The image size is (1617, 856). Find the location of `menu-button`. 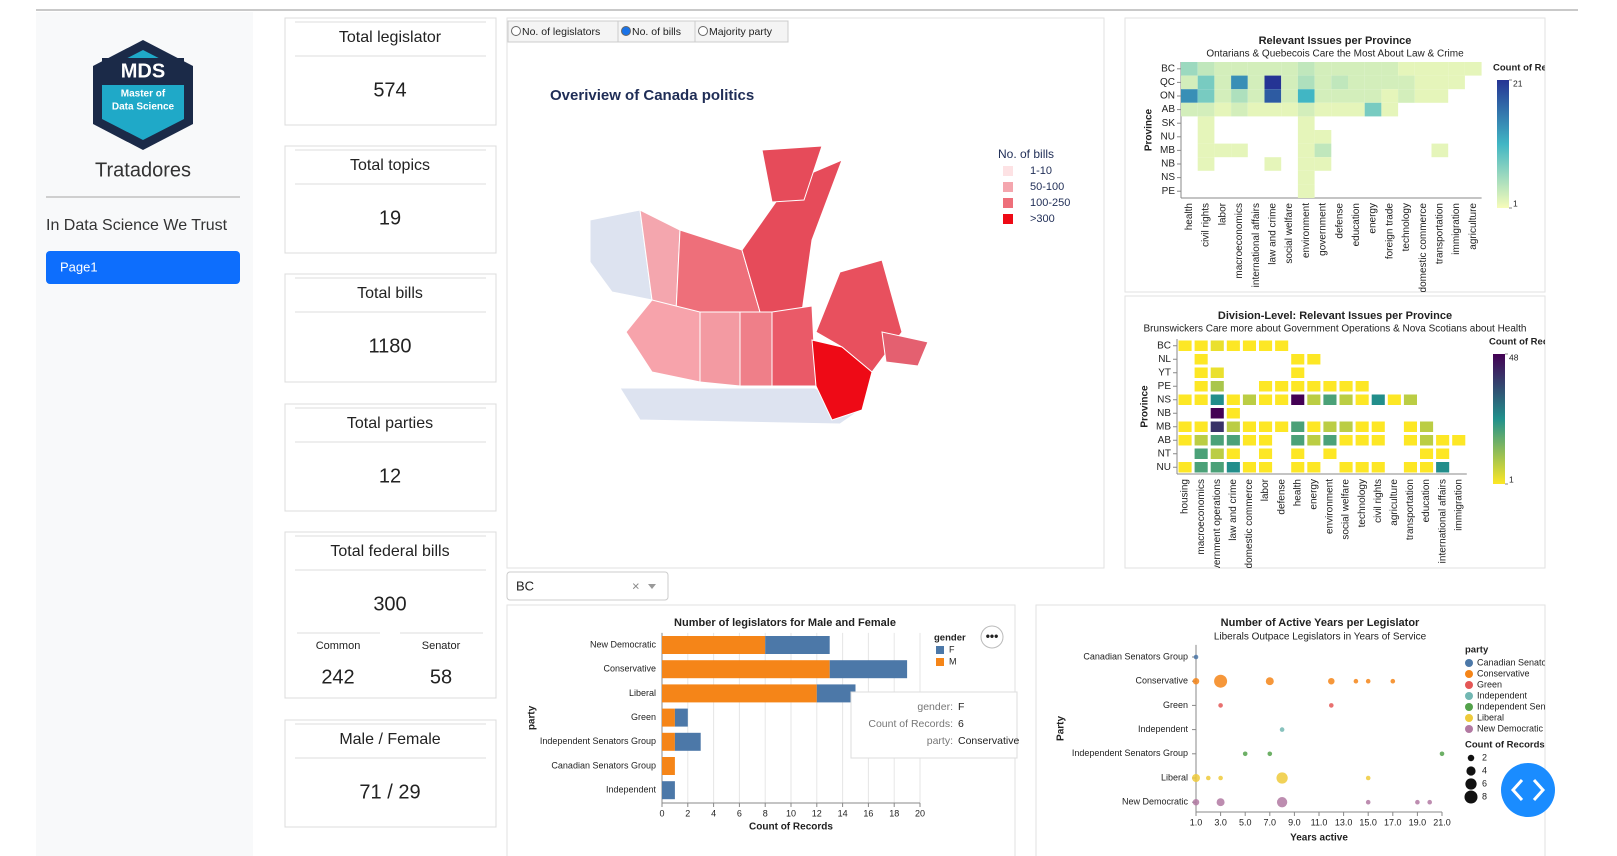

menu-button is located at coordinates (992, 637).